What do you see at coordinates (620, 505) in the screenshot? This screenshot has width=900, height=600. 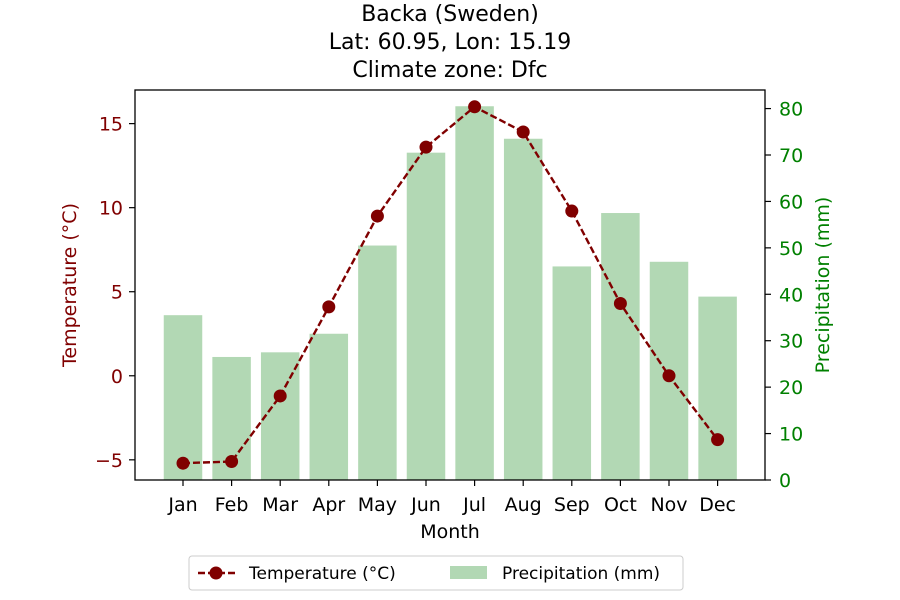 I see `x-tick-label-oct: Oct` at bounding box center [620, 505].